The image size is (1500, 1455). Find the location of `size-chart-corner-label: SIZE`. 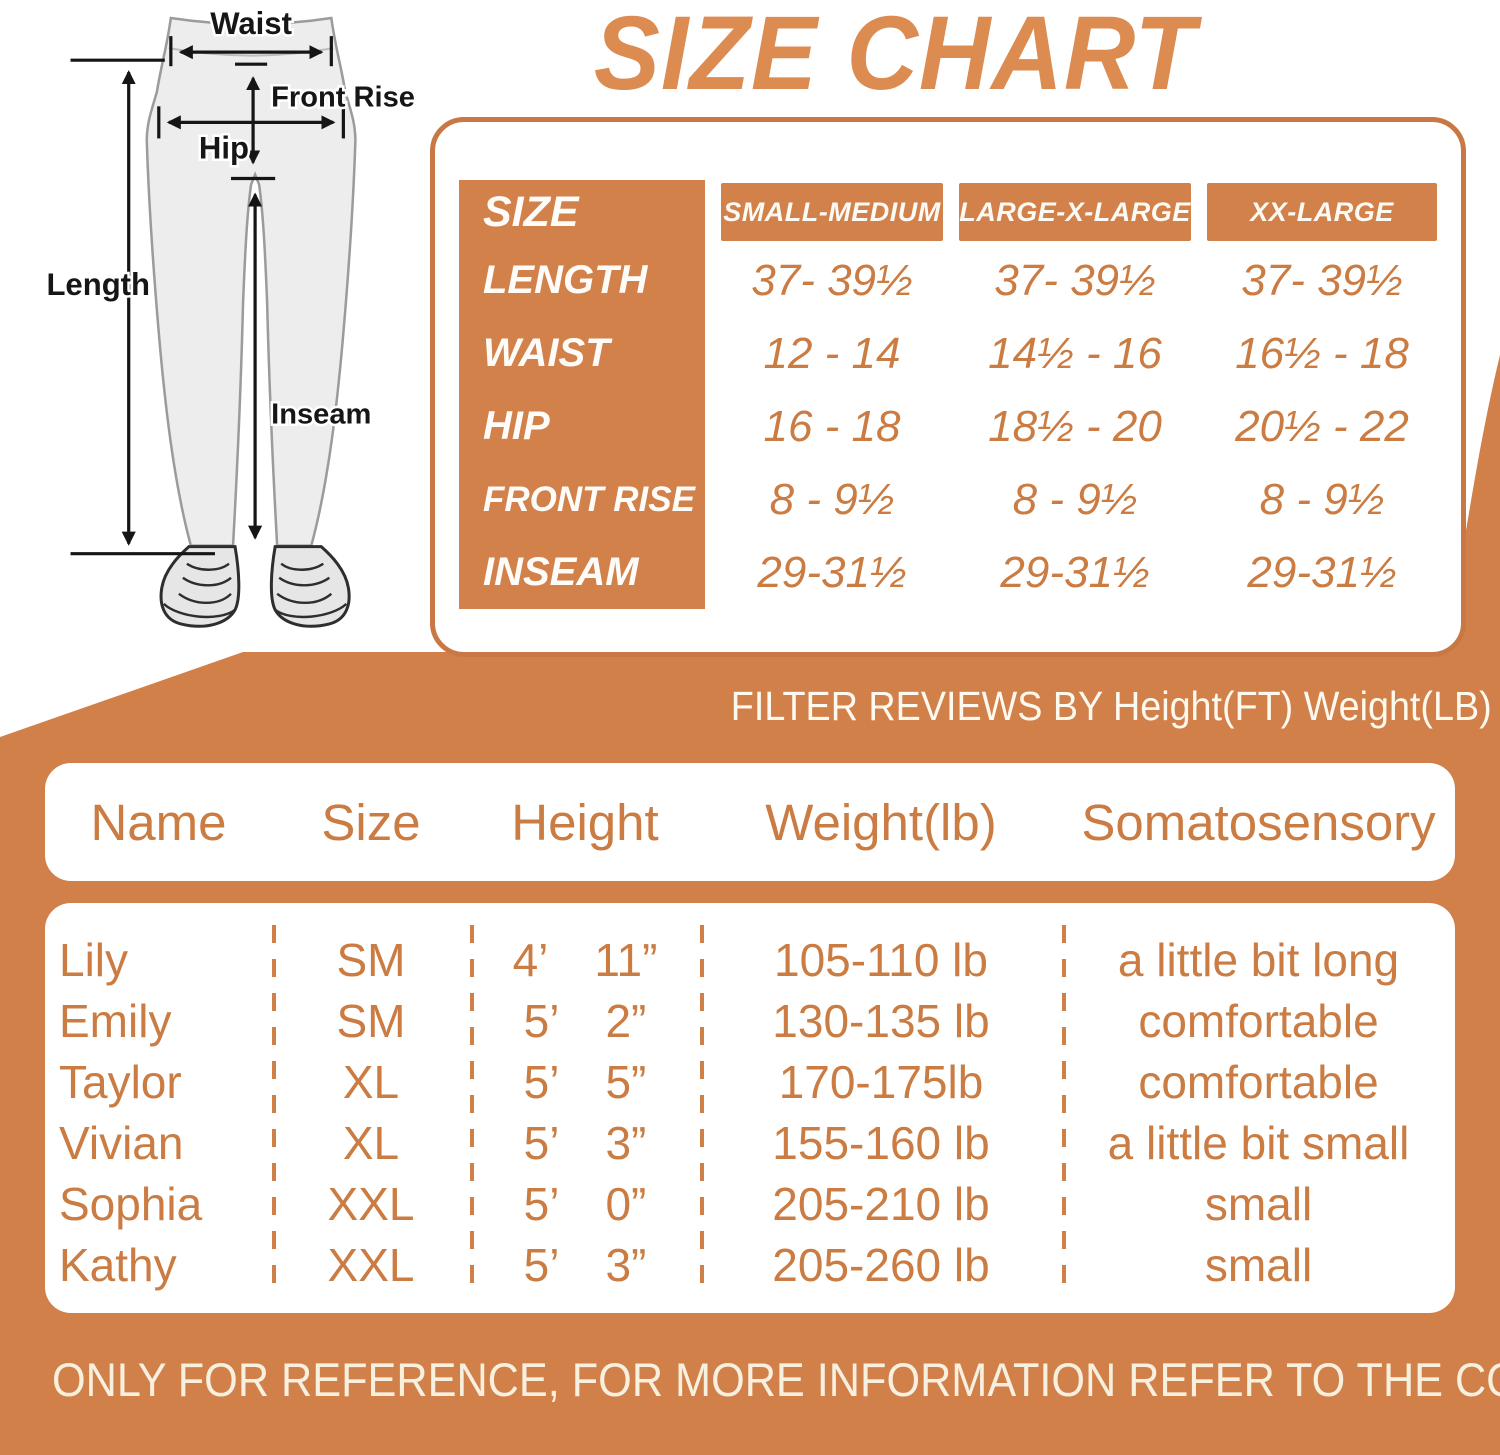

size-chart-corner-label: SIZE is located at coordinates (531, 211).